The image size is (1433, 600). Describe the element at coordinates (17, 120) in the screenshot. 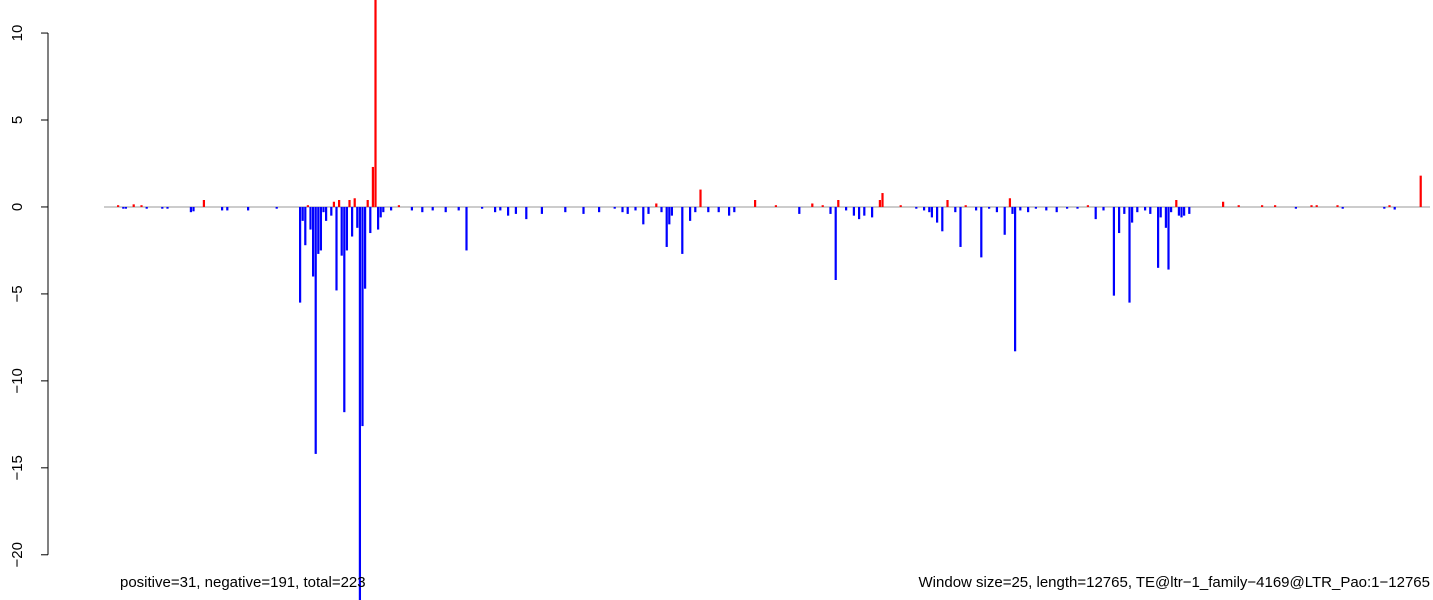

I see `y-tick-label: 5` at that location.